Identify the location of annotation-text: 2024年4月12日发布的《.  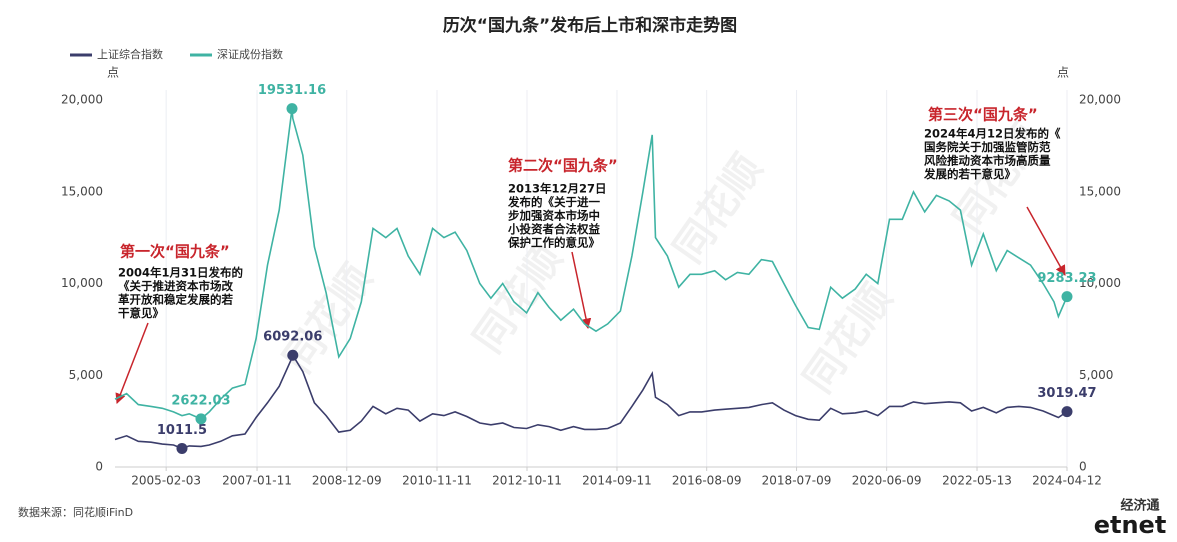
(992, 134).